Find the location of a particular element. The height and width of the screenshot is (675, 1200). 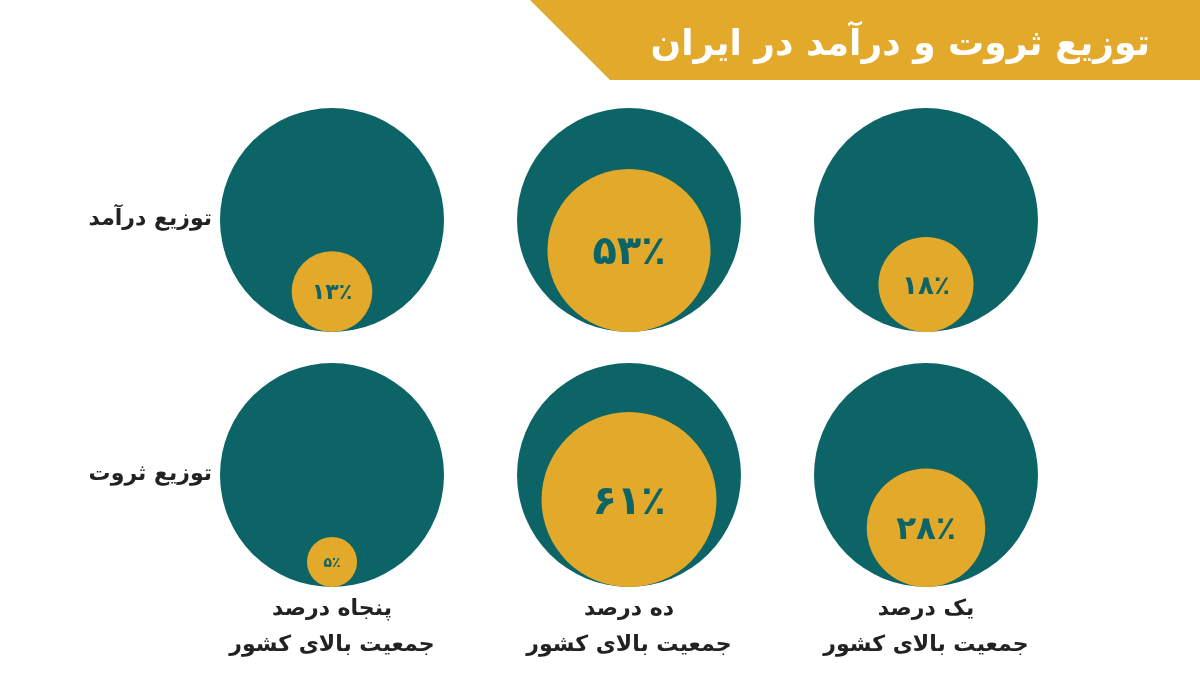

category-label: پنجاه درصد جمعیت بالای کشور is located at coordinates (331, 626).